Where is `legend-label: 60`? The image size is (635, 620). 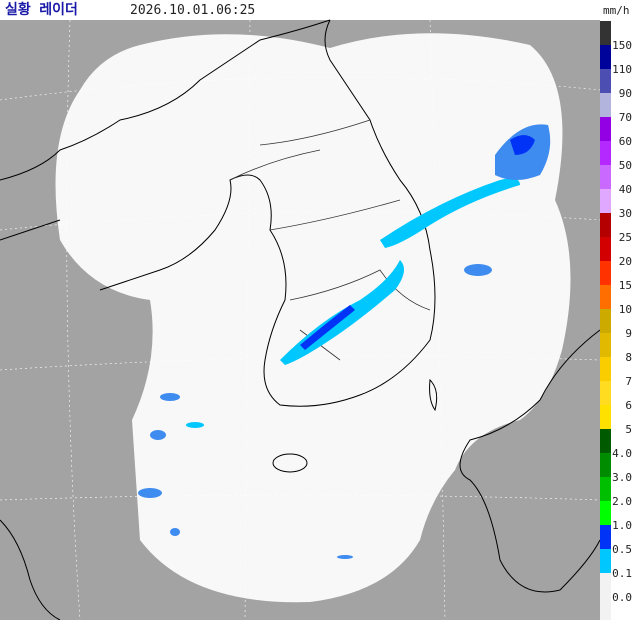 legend-label: 60 is located at coordinates (625, 141).